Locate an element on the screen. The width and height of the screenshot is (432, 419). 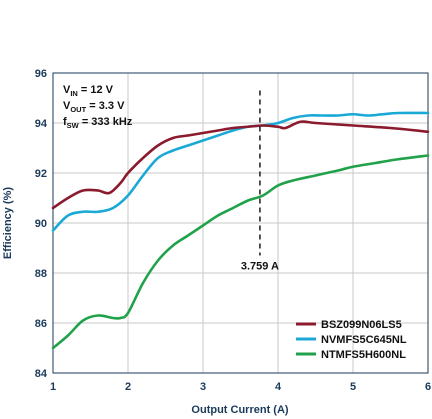
x-tick-label: 5 is located at coordinates (353, 387).